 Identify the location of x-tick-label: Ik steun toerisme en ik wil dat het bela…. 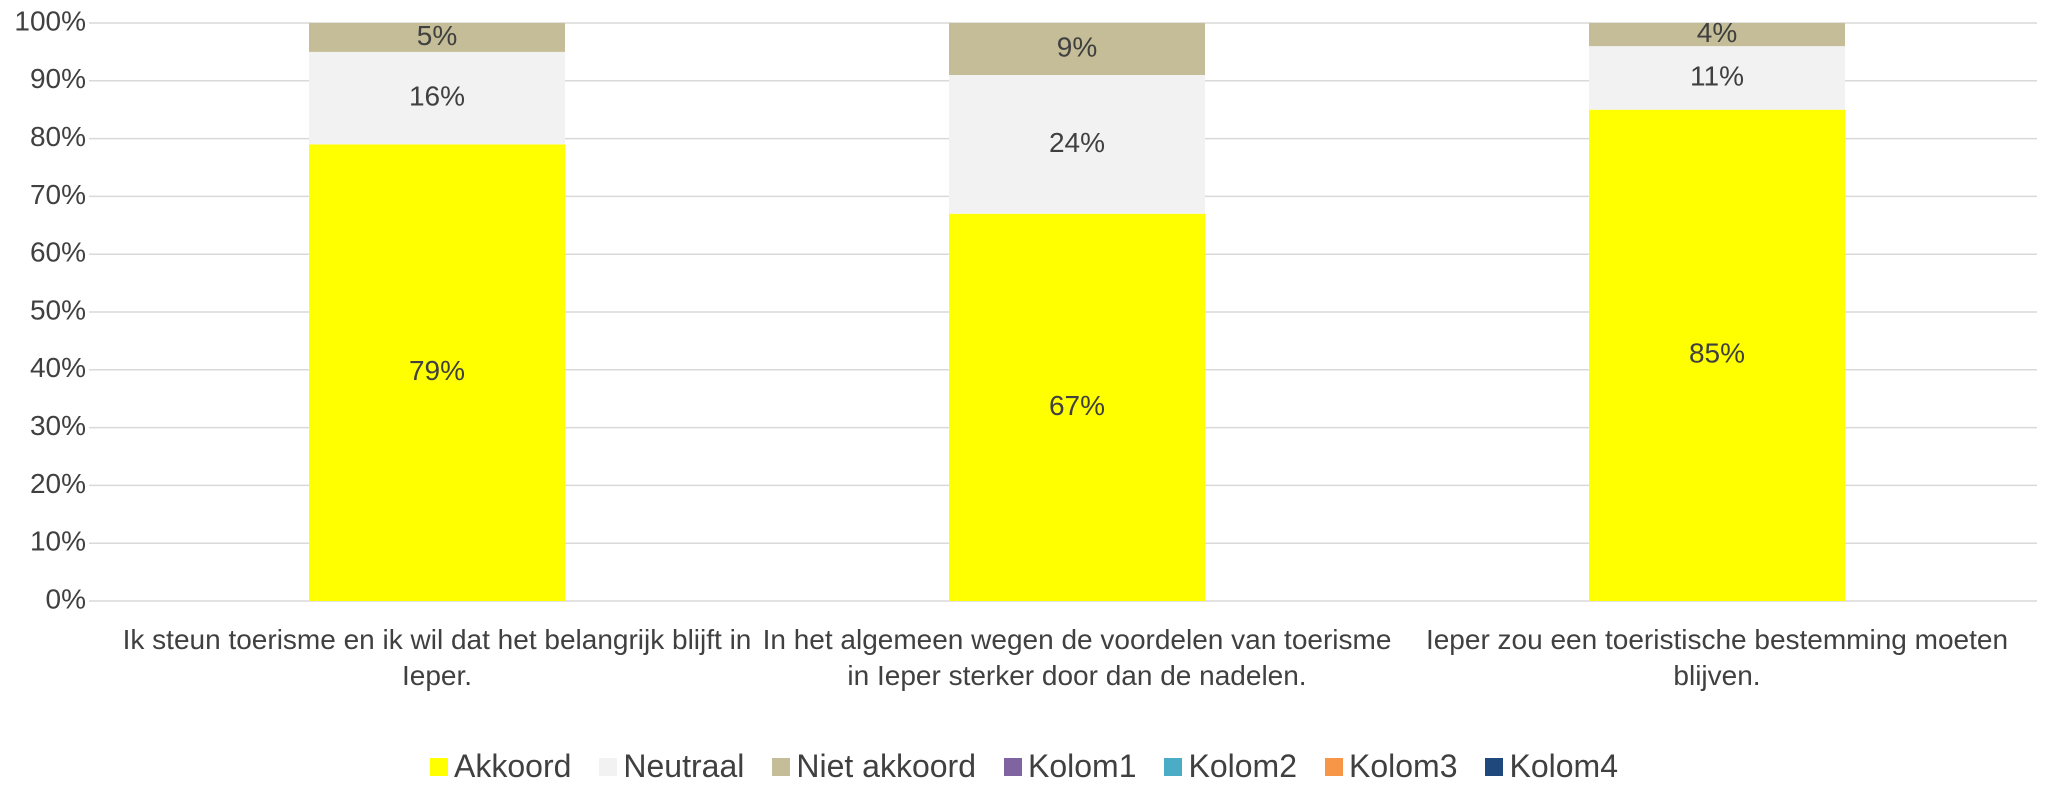
(437, 657).